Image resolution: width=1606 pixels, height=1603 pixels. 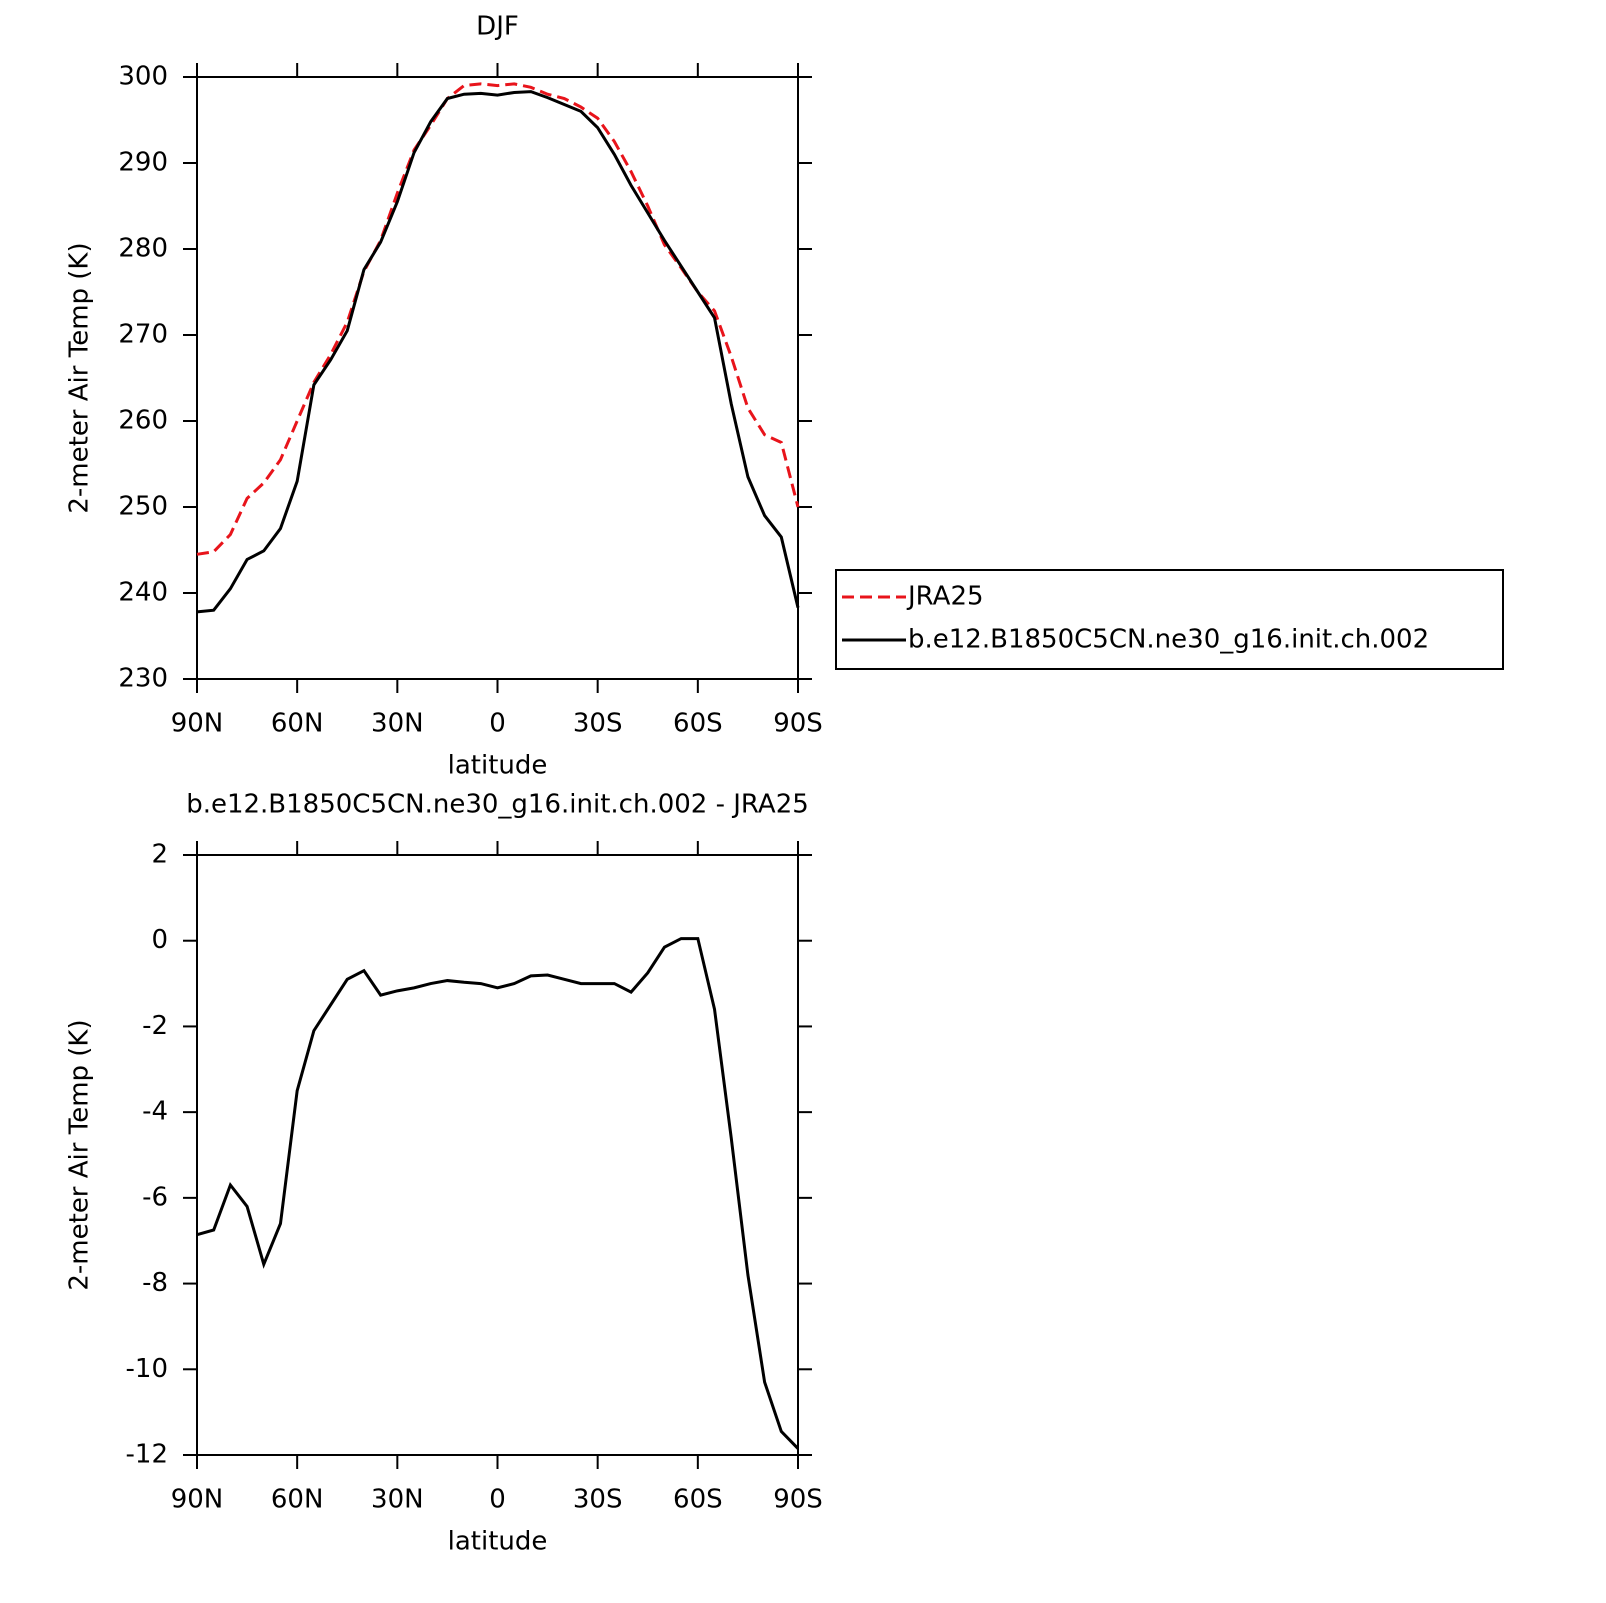 What do you see at coordinates (143, 249) in the screenshot?
I see `y-tick-label: 280` at bounding box center [143, 249].